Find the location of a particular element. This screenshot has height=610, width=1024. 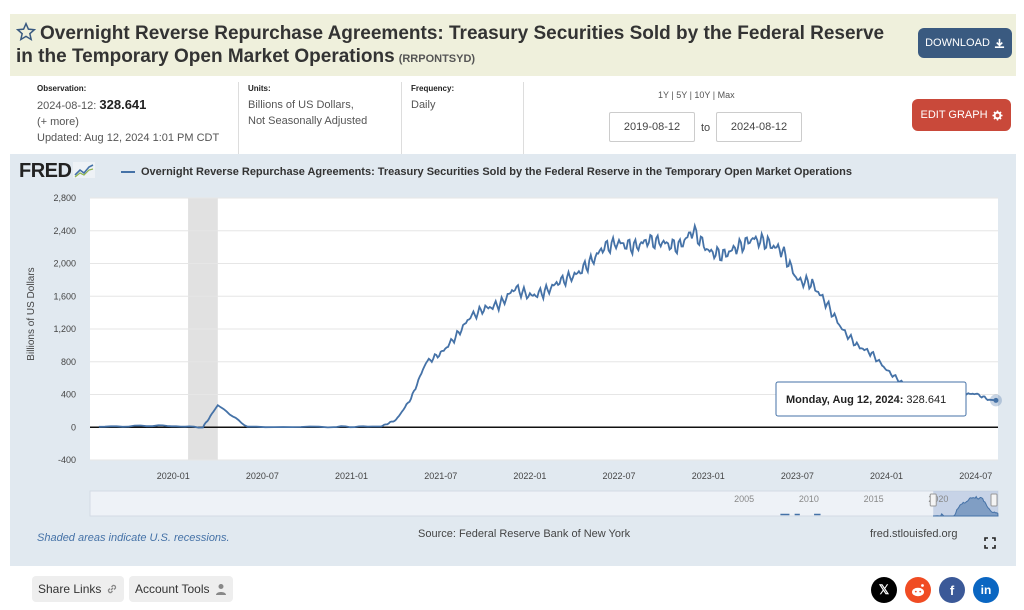

y-tick-label: 2,800 is located at coordinates (64, 198).